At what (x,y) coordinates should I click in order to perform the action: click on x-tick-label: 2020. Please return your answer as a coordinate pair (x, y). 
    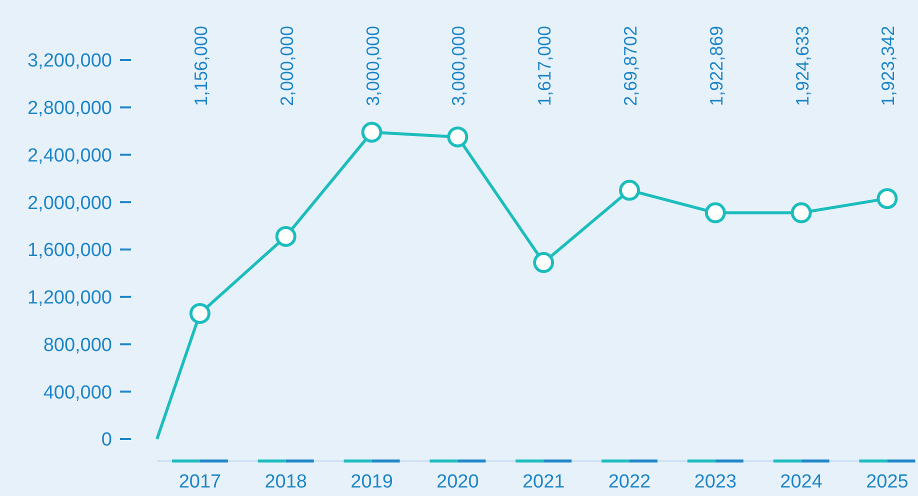
    Looking at the image, I should click on (457, 482).